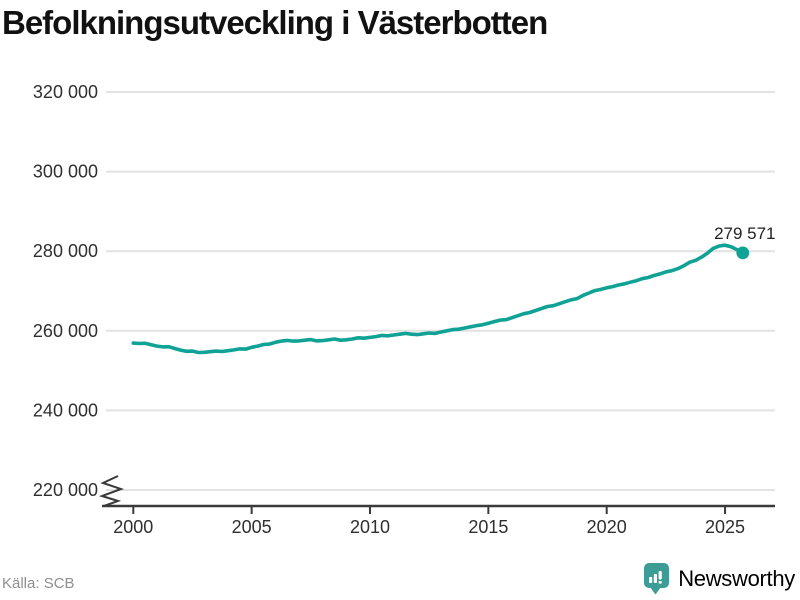  What do you see at coordinates (736, 578) in the screenshot?
I see `brand-name: Newsworthy` at bounding box center [736, 578].